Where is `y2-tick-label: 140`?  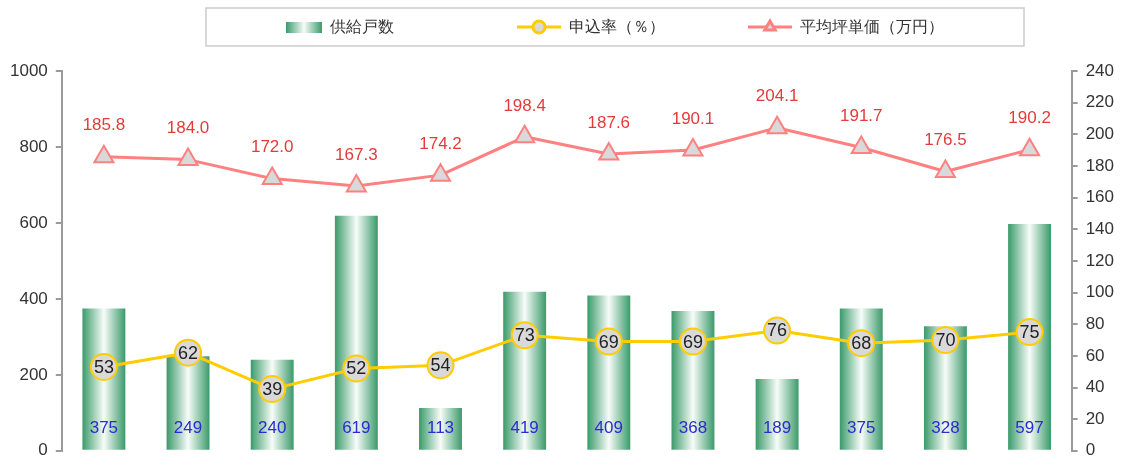 y2-tick-label: 140 is located at coordinates (1100, 228).